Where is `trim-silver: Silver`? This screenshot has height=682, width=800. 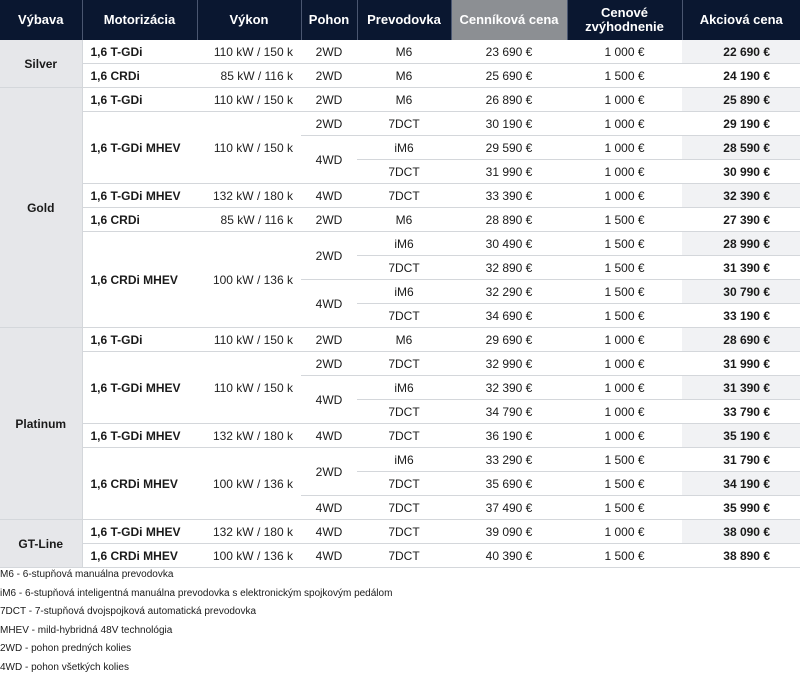 trim-silver: Silver is located at coordinates (41, 64).